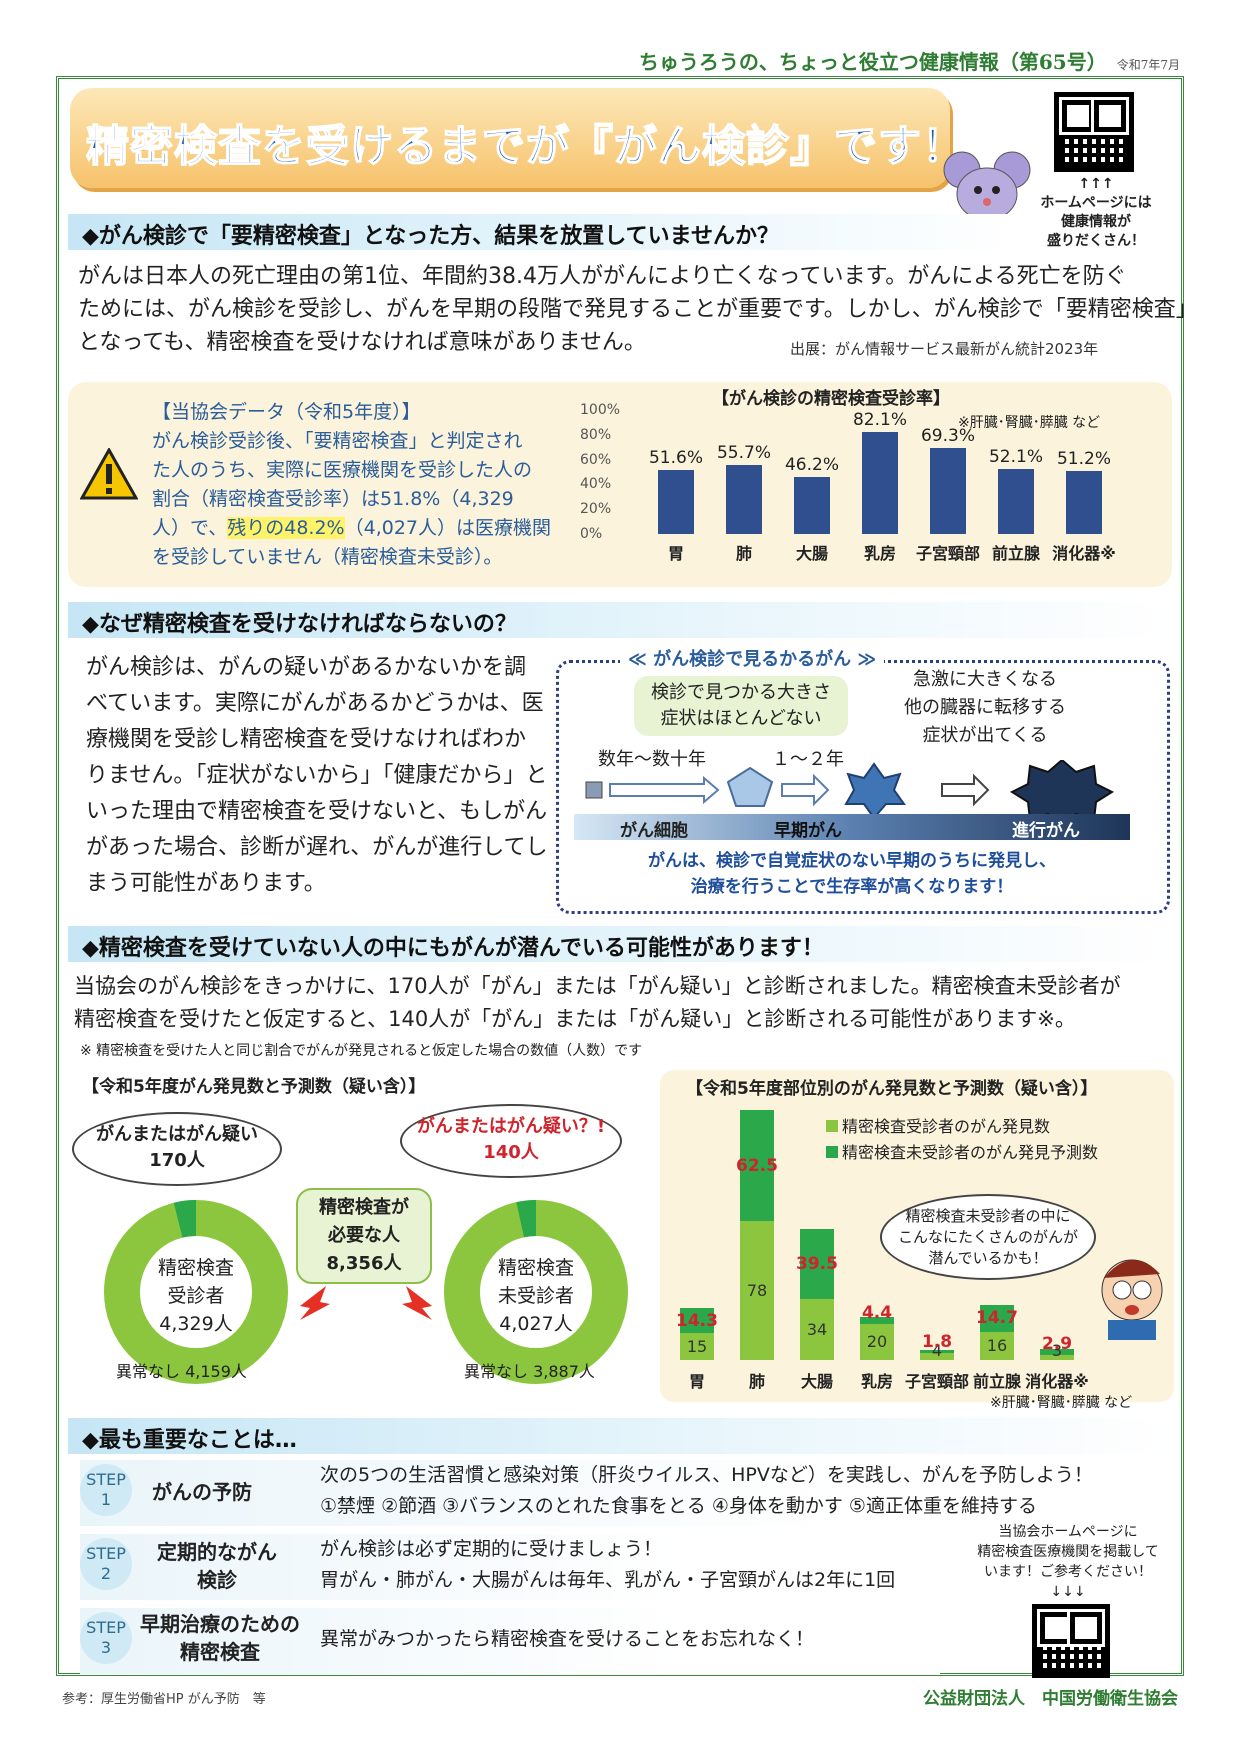 The width and height of the screenshot is (1240, 1754). What do you see at coordinates (511, 1141) in the screenshot?
I see `bubble-predicted: がんまたはがん疑い？! 140人` at bounding box center [511, 1141].